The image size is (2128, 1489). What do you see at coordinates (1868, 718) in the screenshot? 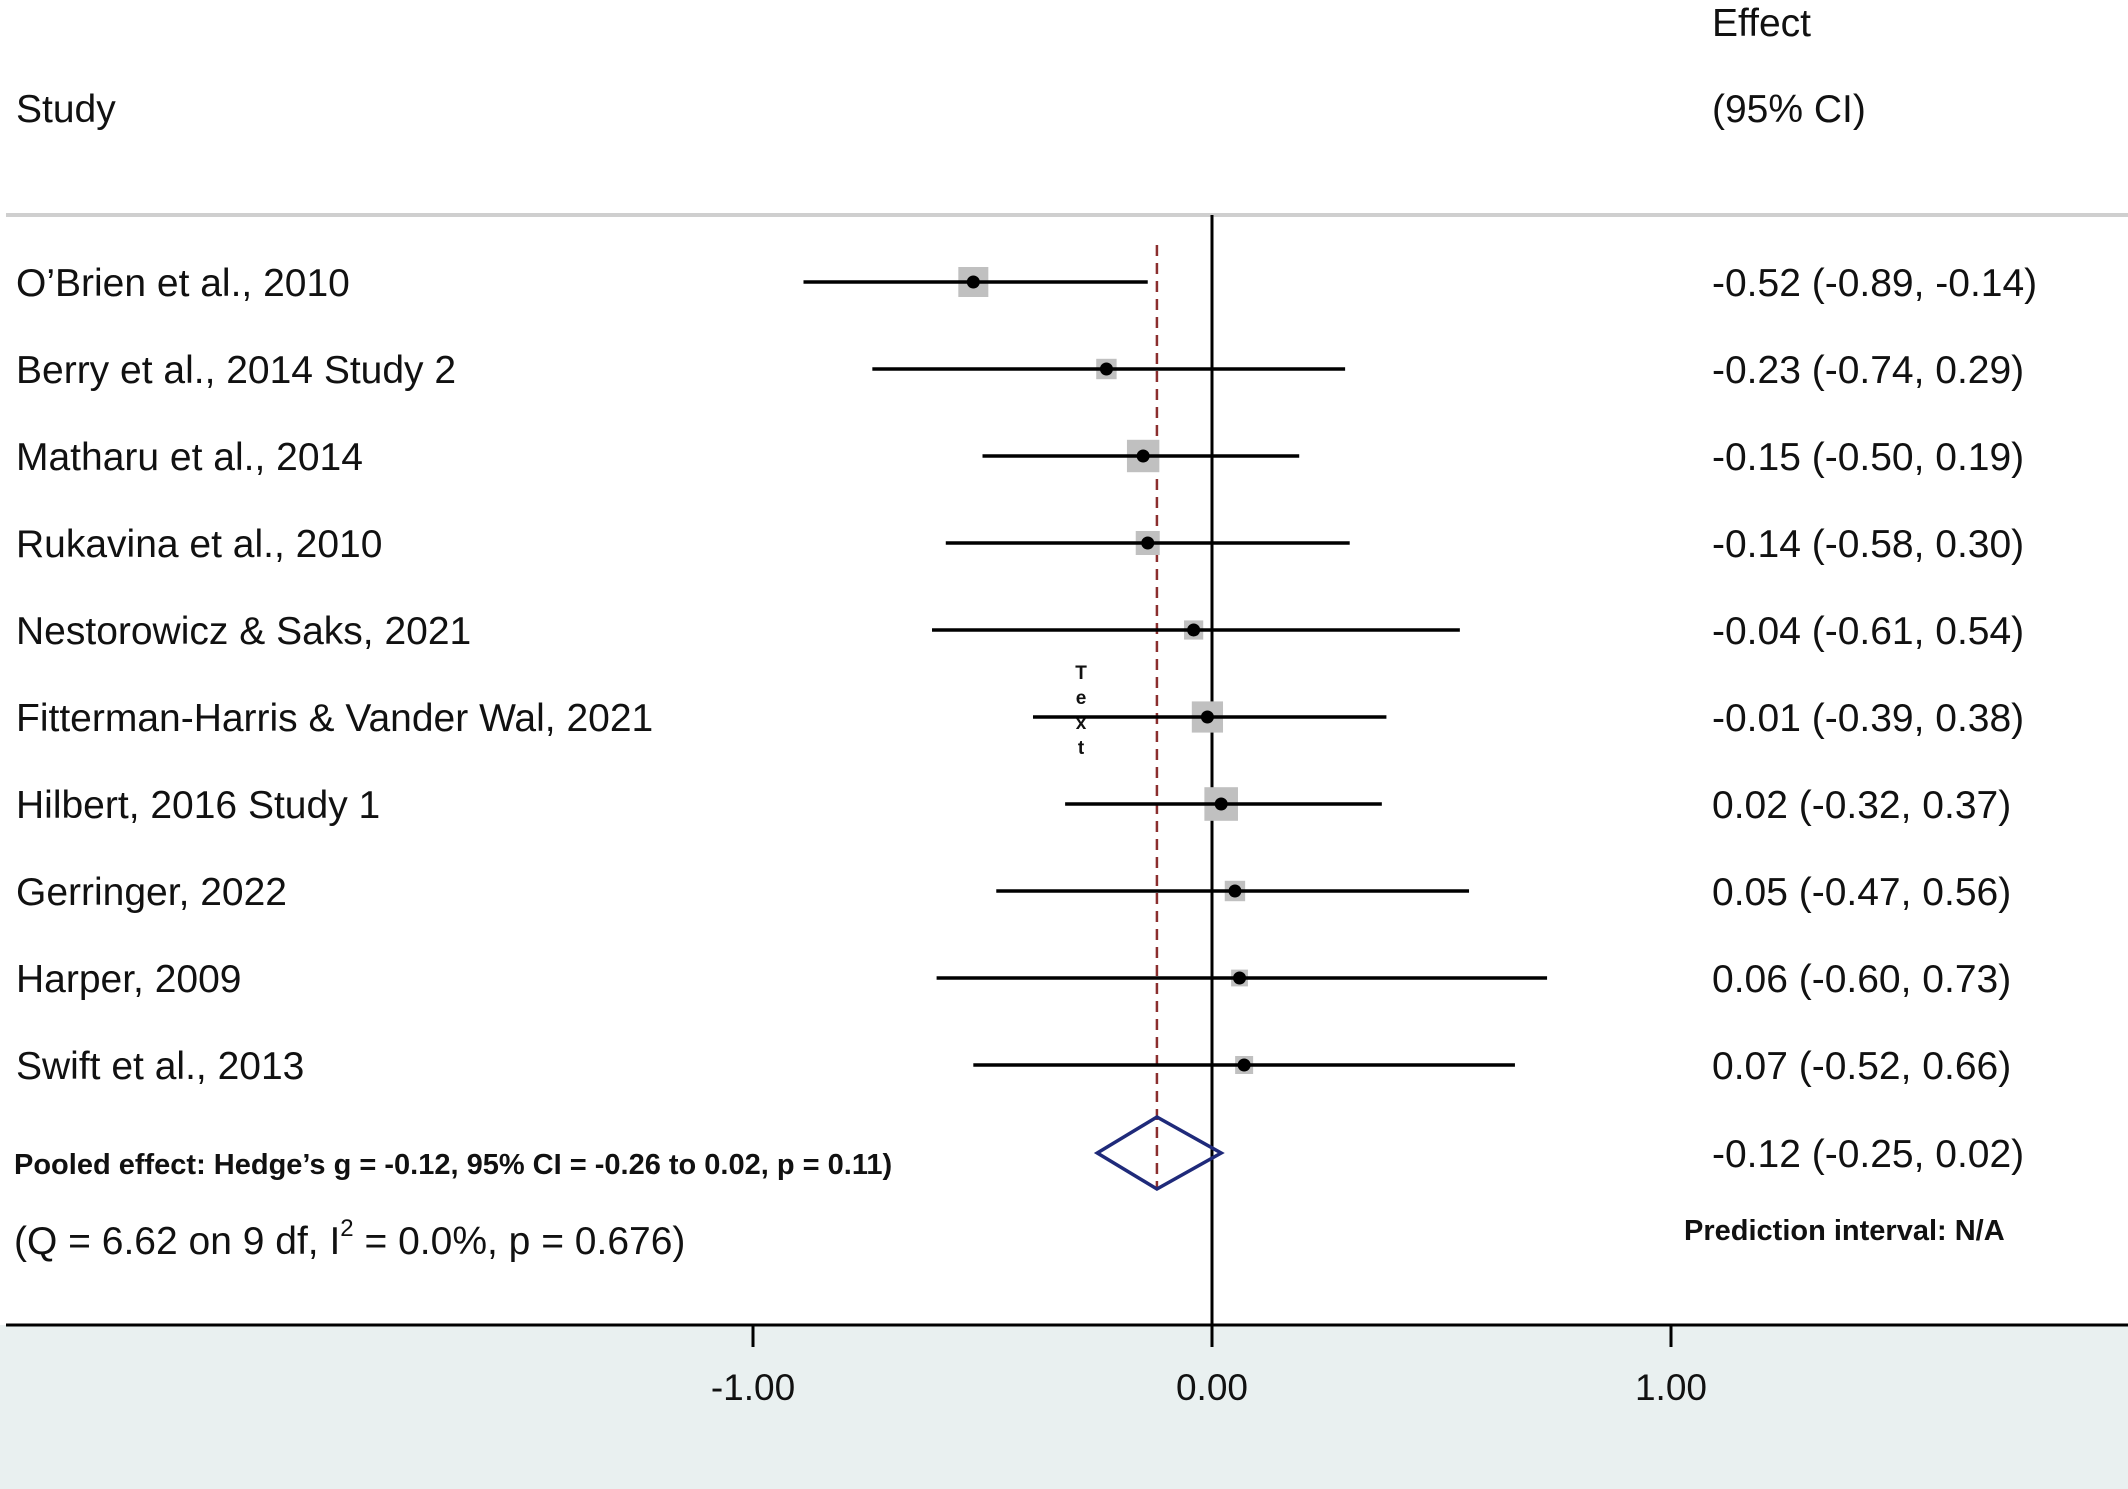
I see `study-ci-text: -0.01 (-0.39, 0.38)` at bounding box center [1868, 718].